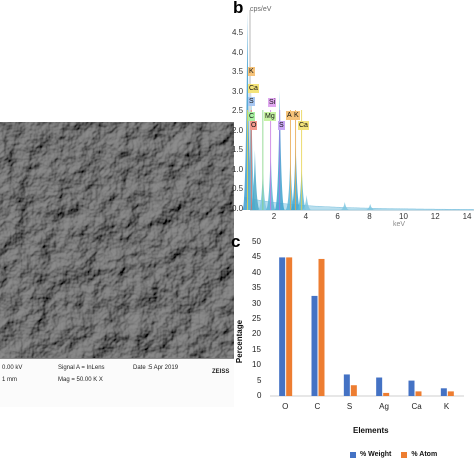 This screenshot has height=474, width=474. I want to click on eds-y-tick: 1.5, so click(238, 150).